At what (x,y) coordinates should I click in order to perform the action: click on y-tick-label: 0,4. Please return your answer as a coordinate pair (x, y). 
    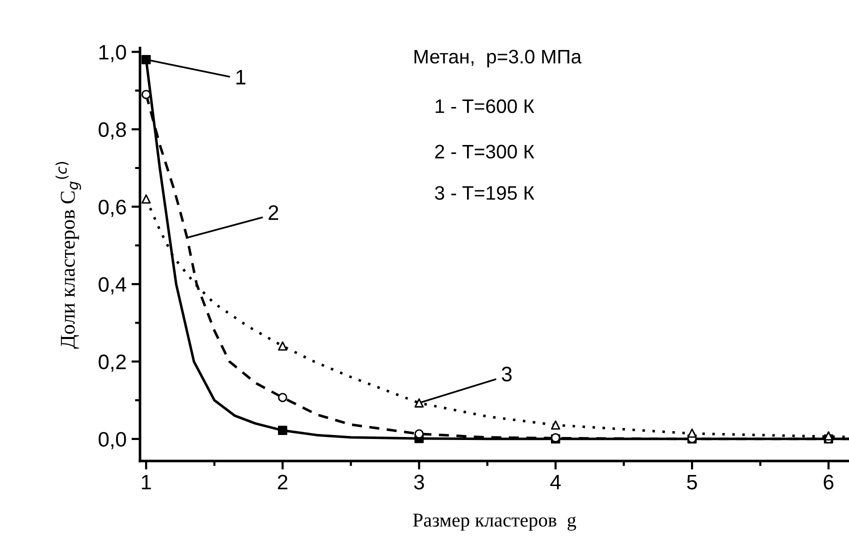
    Looking at the image, I should click on (112, 285).